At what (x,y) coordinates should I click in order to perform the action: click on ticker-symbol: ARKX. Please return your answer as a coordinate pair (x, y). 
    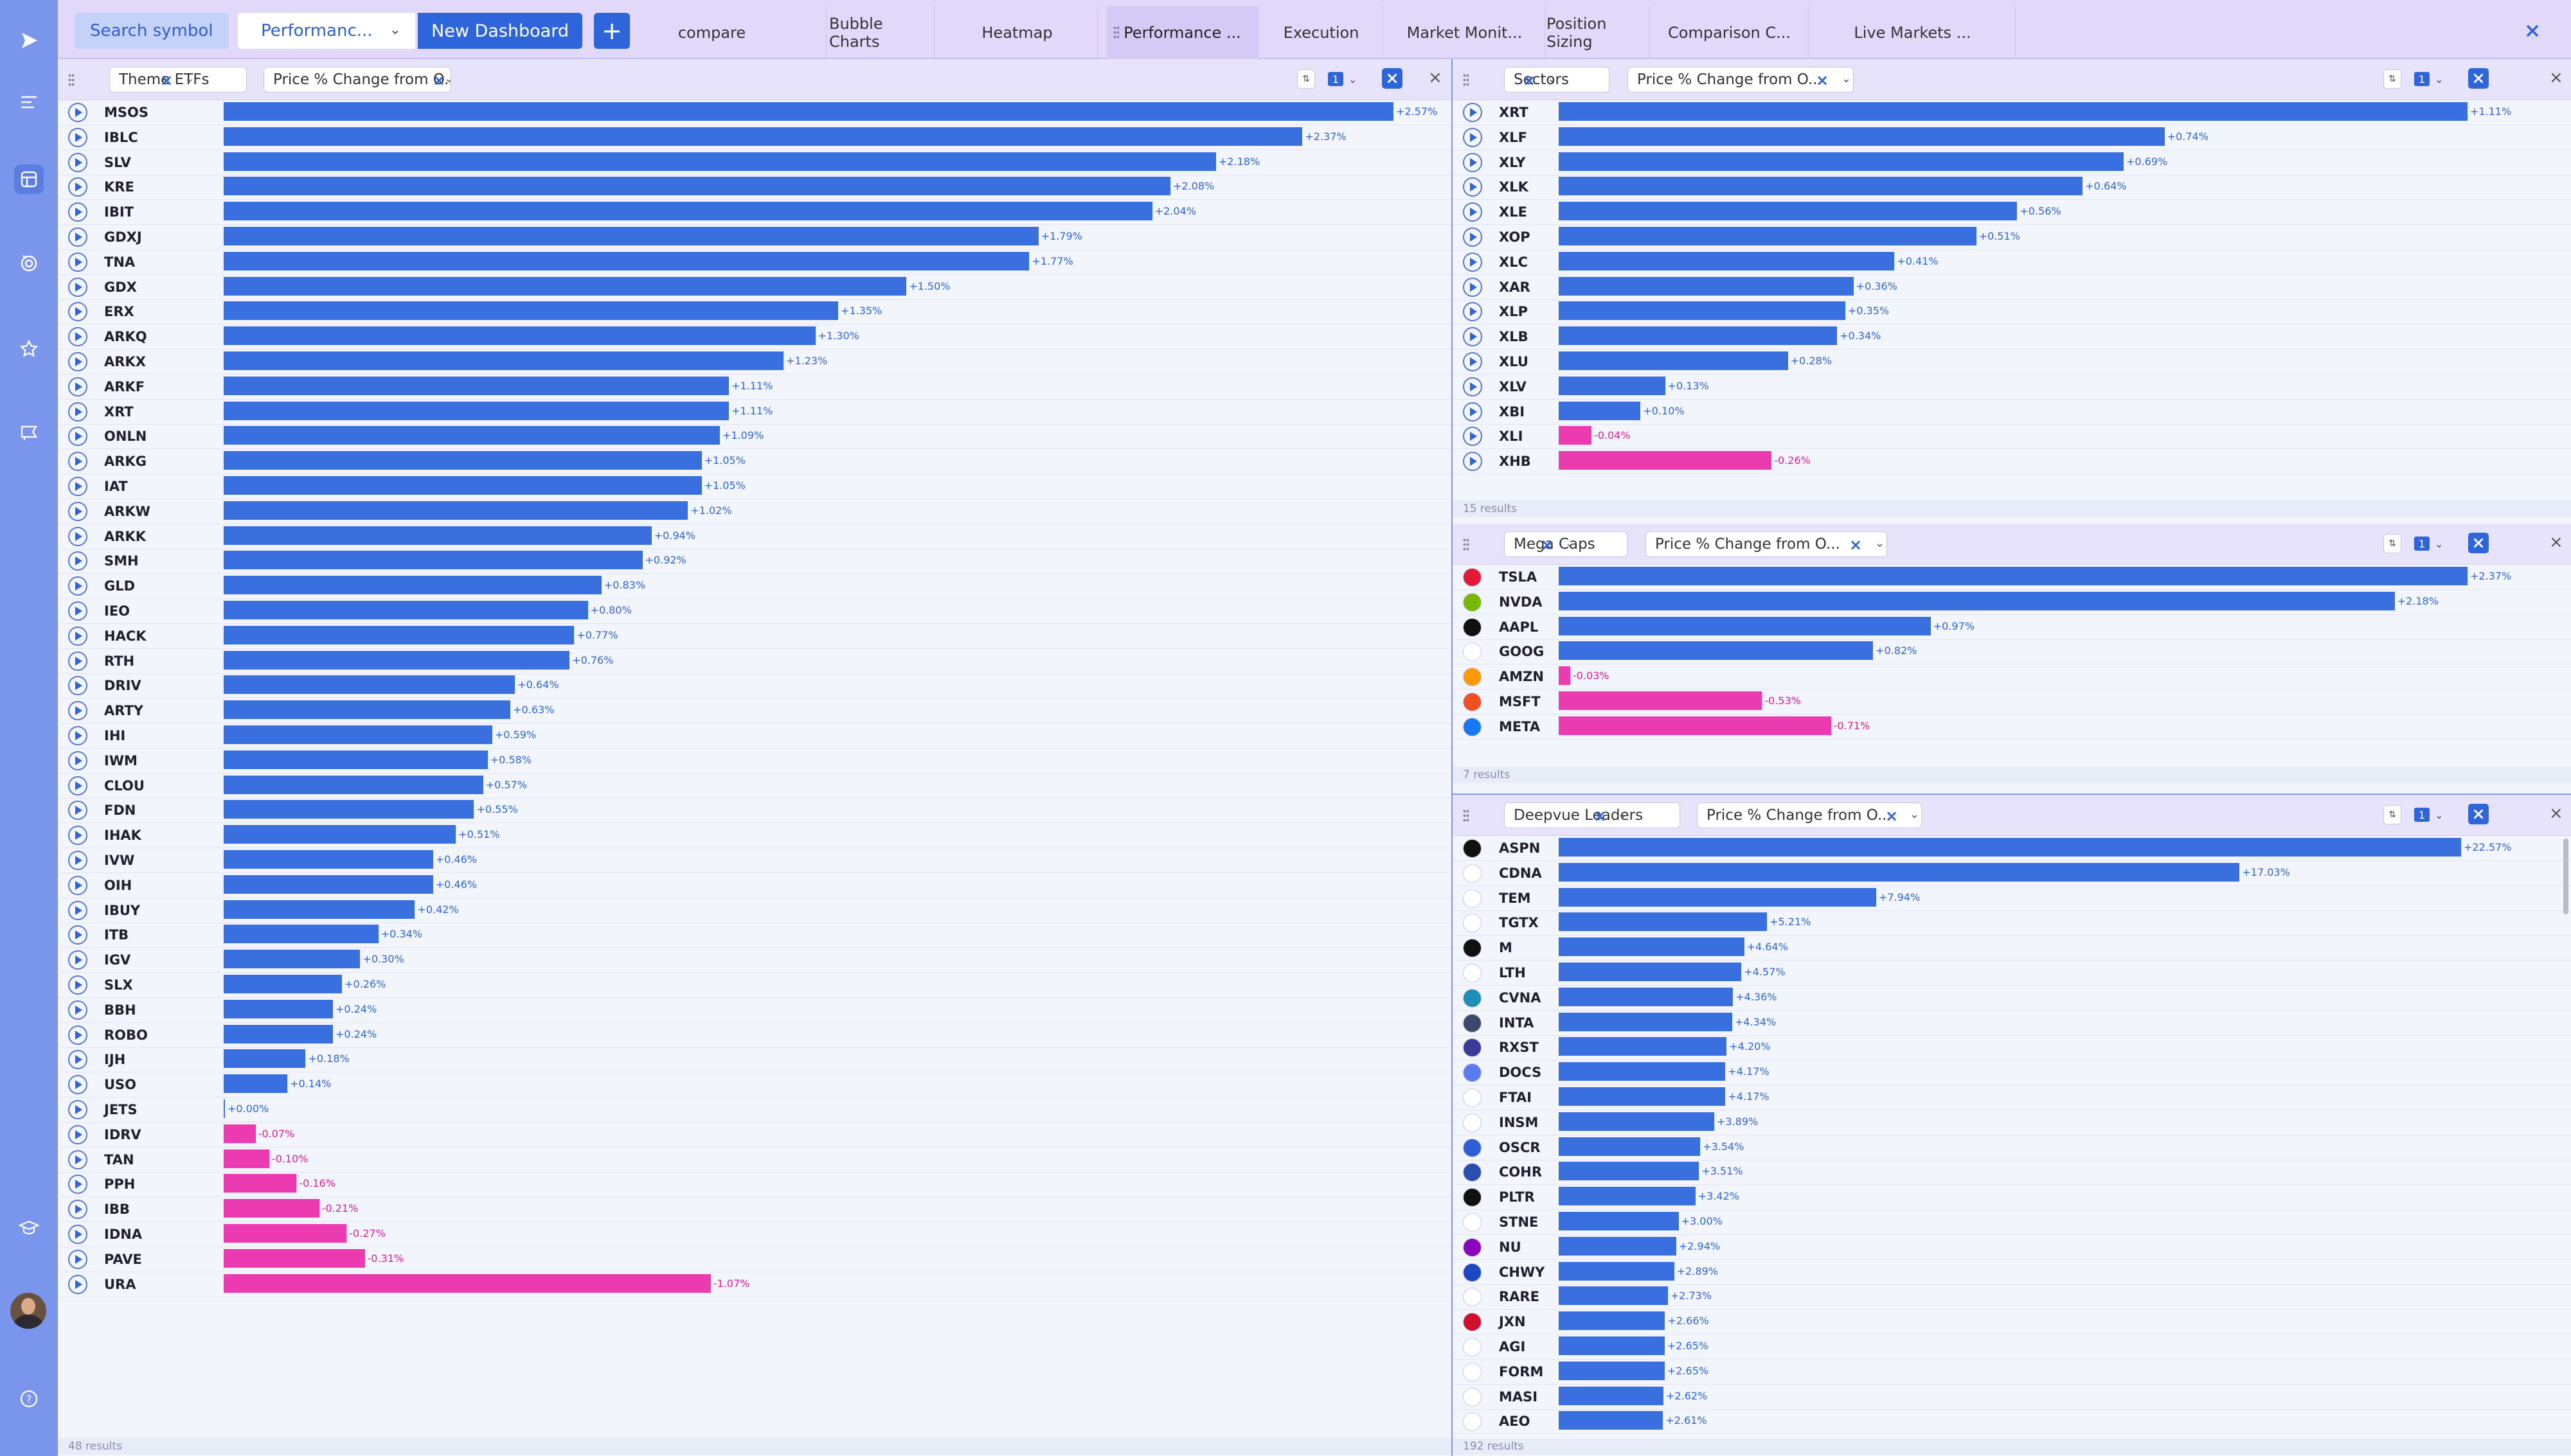
    Looking at the image, I should click on (125, 361).